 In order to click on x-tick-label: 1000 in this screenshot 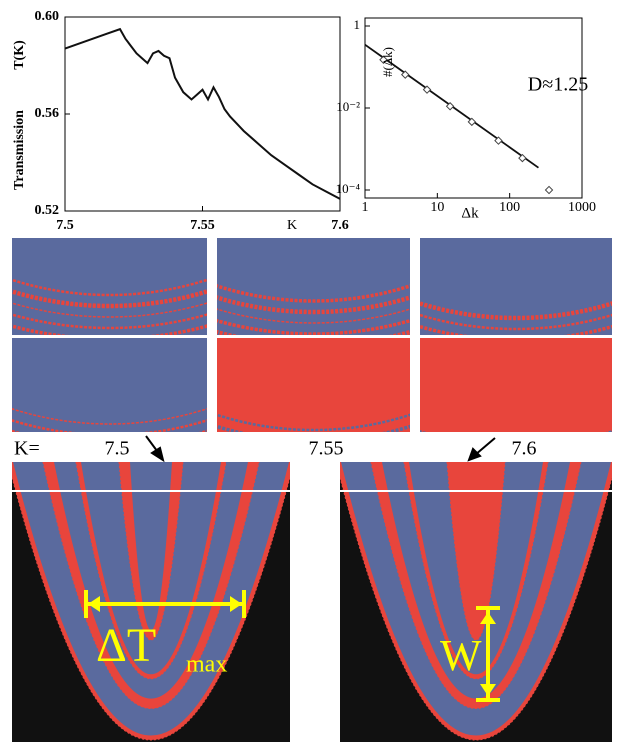, I will do `click(582, 207)`.